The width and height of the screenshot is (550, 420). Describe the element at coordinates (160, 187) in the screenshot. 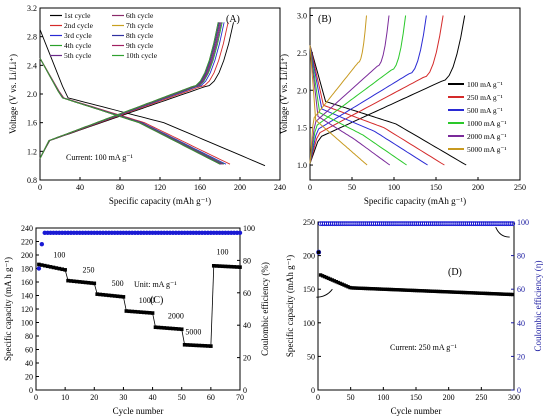

I see `panel-a-xtick-label: 120` at that location.